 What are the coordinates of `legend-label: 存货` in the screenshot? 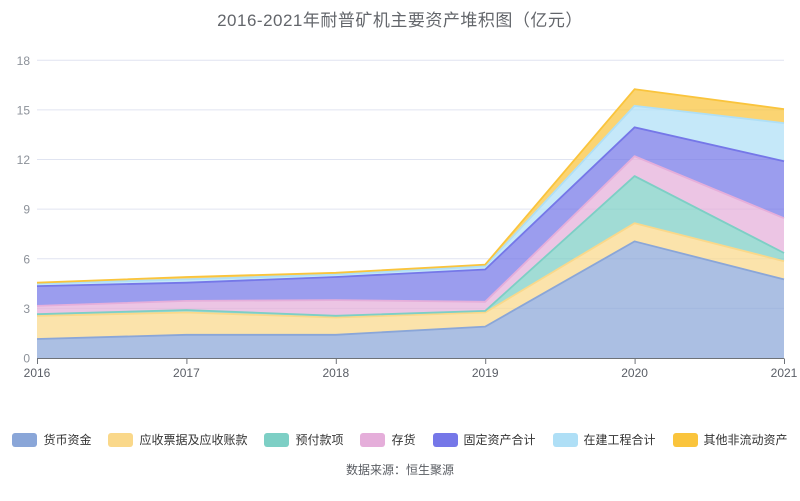 It's located at (403, 440).